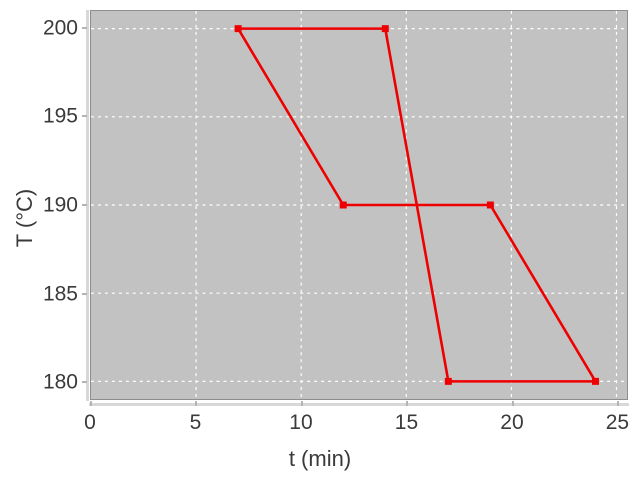 The width and height of the screenshot is (640, 480). What do you see at coordinates (320, 458) in the screenshot?
I see `x-axis-title: t (min)` at bounding box center [320, 458].